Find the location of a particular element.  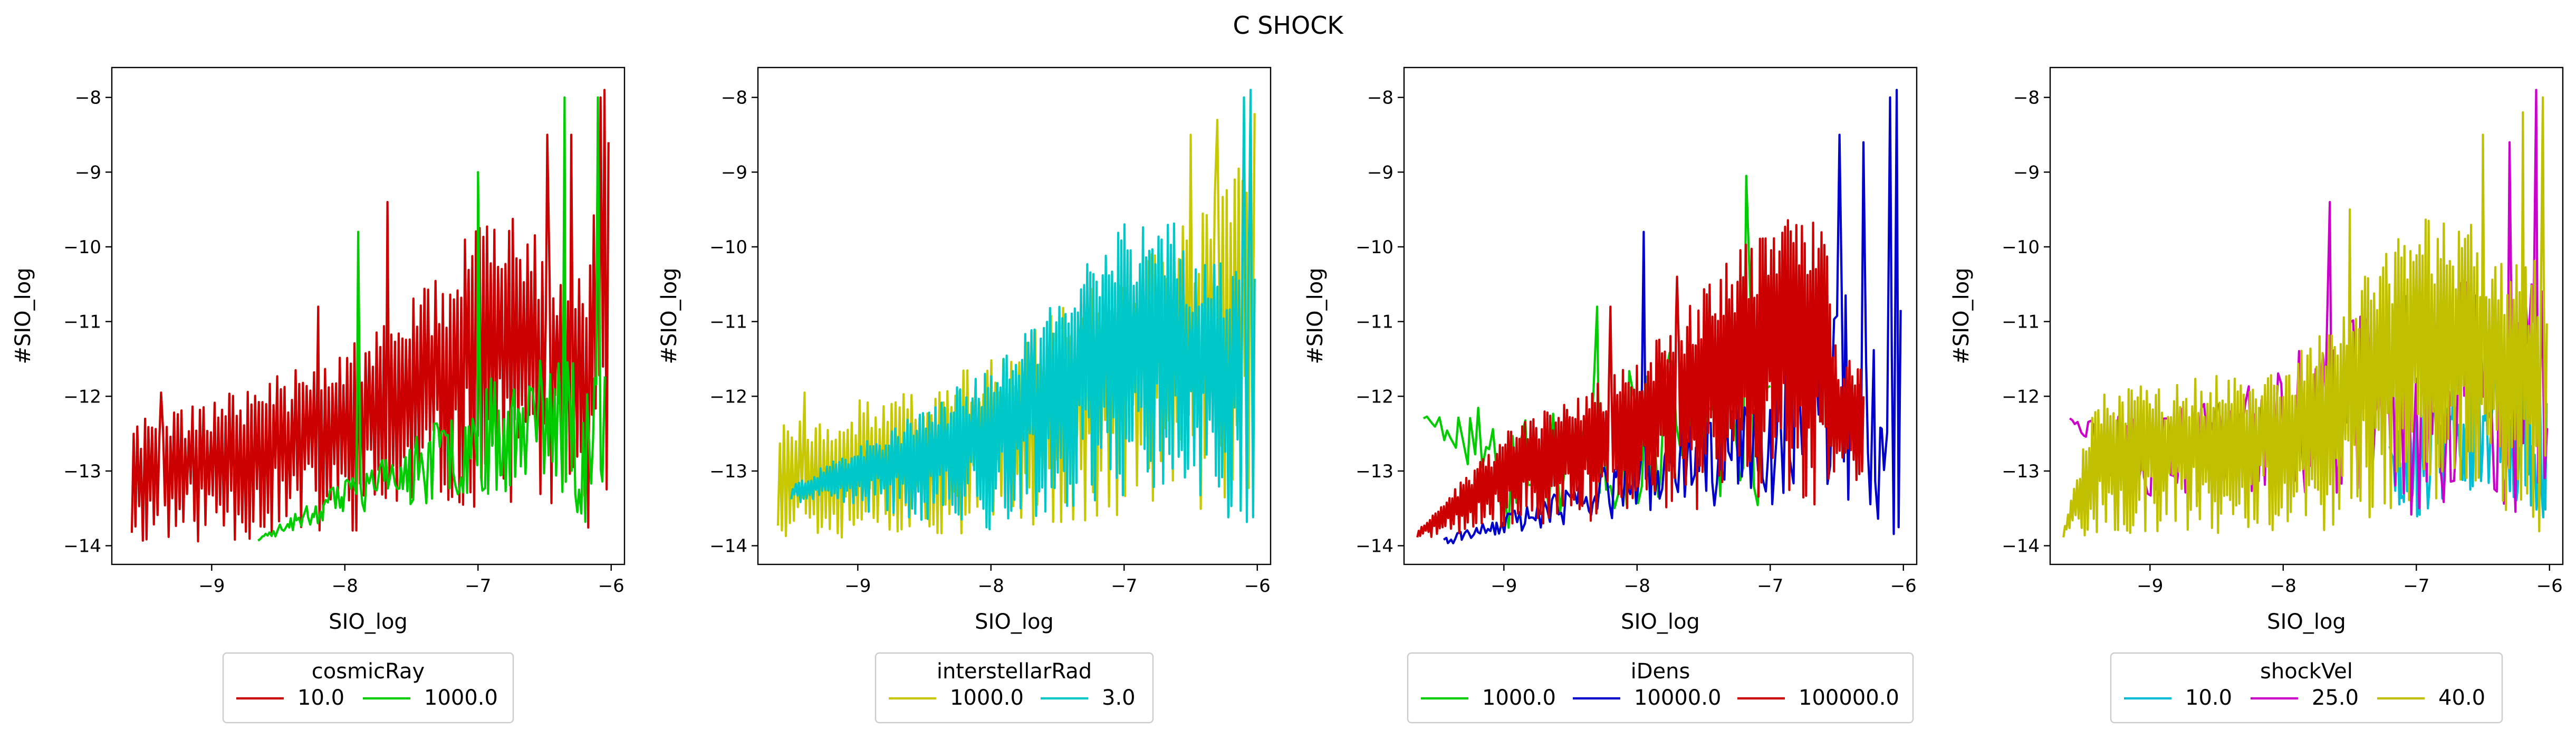

series-line-100000.0 is located at coordinates (1641, 378).